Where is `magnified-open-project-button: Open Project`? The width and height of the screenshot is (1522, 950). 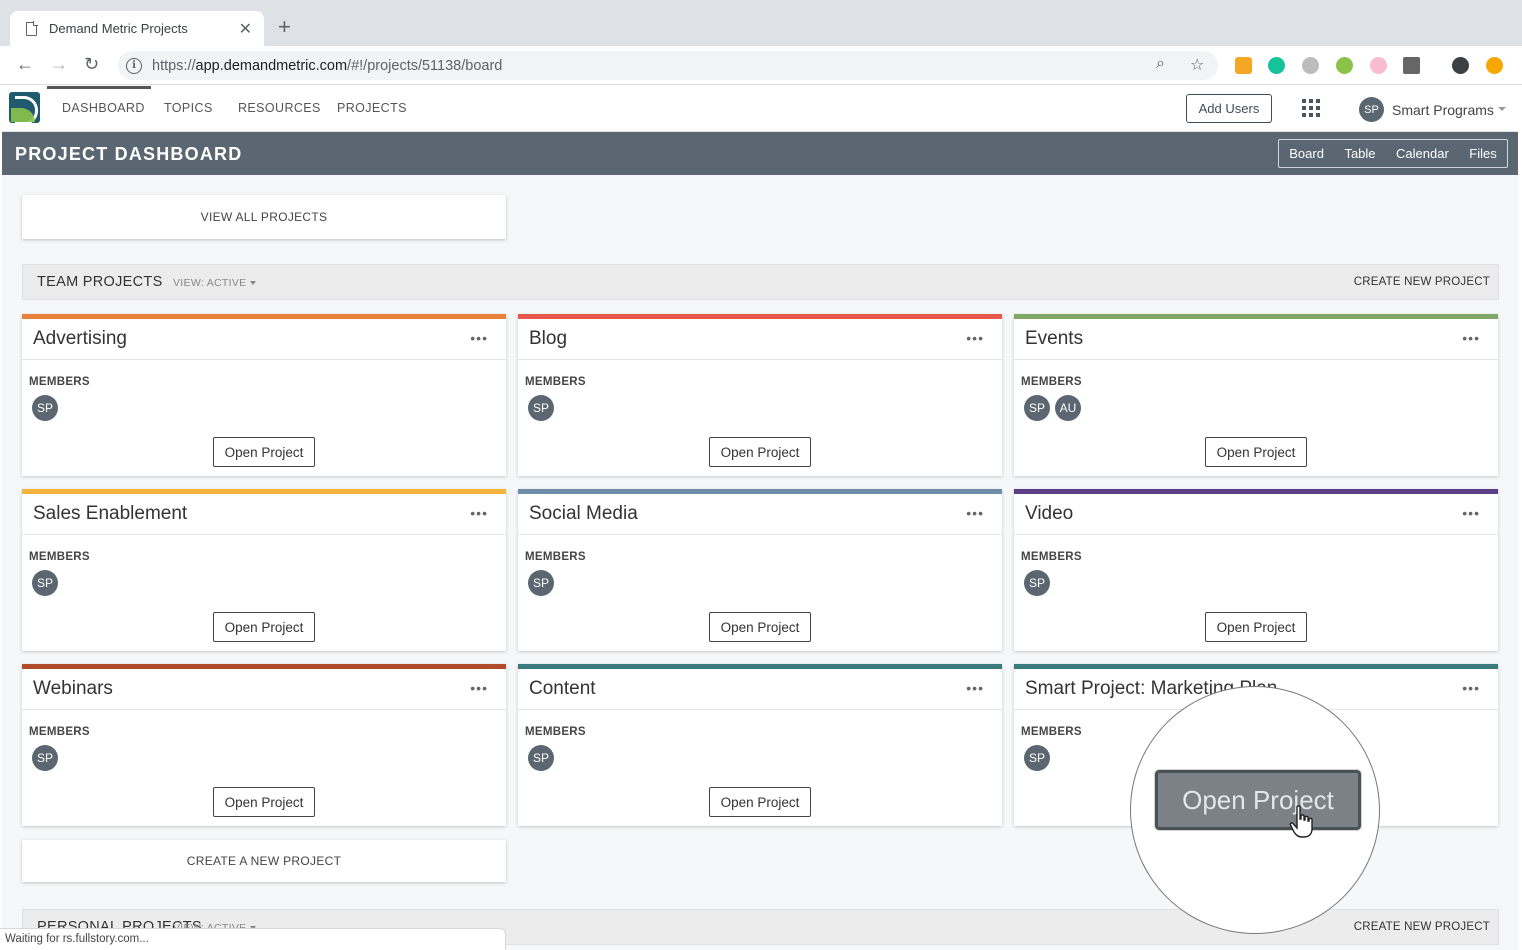
magnified-open-project-button: Open Project is located at coordinates (1258, 800).